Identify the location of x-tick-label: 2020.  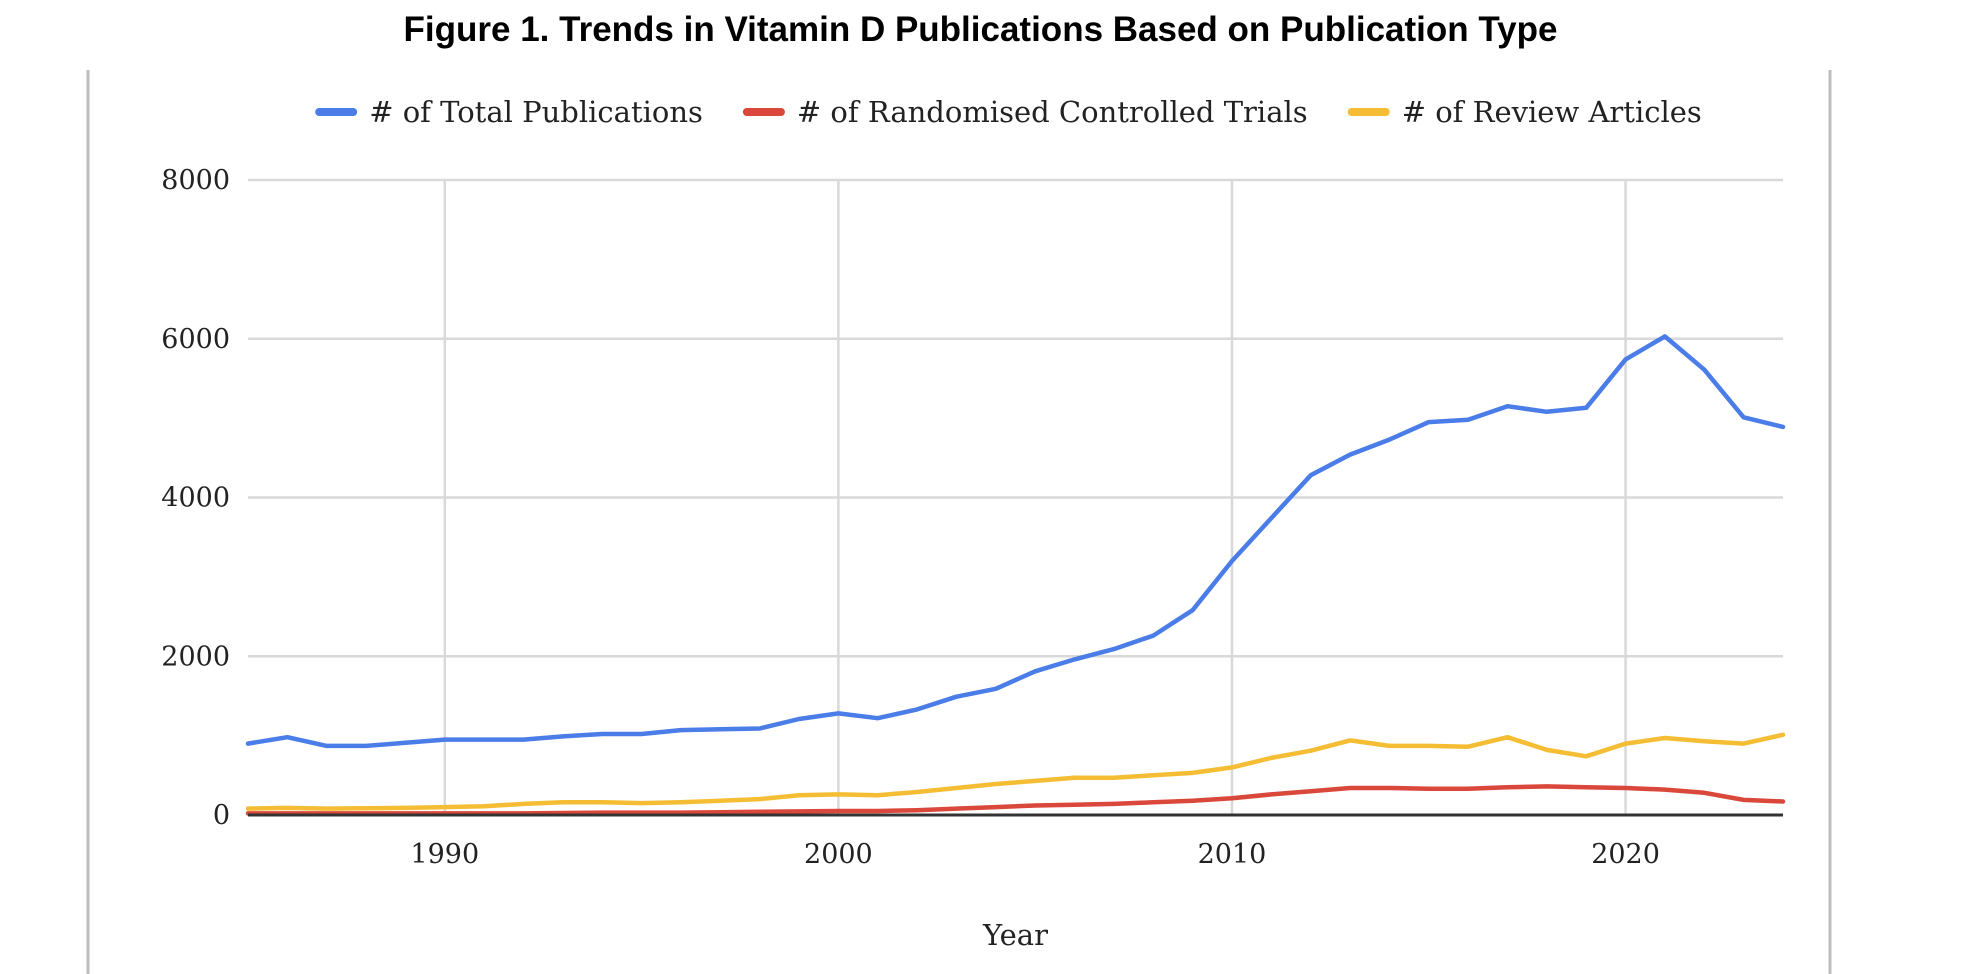
(1625, 854).